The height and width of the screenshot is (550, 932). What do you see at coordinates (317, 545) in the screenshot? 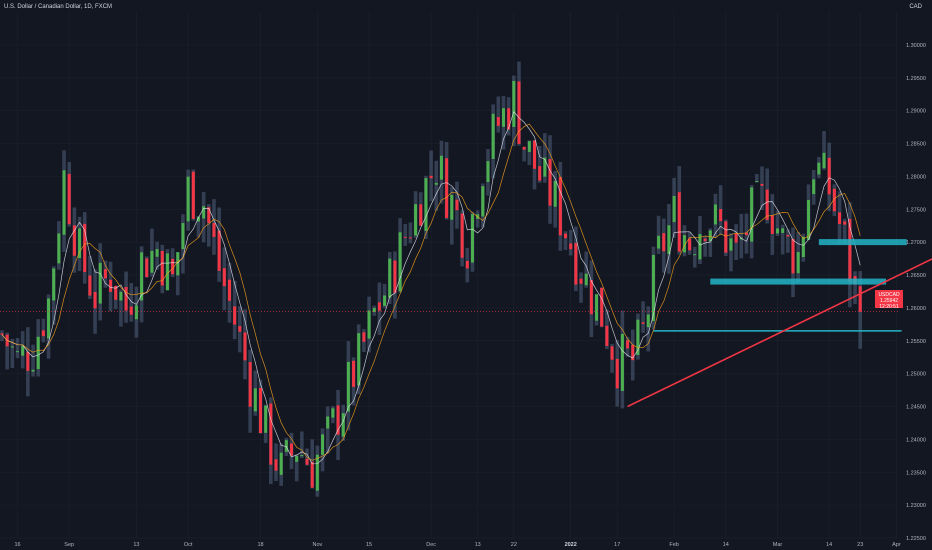
I see `x-tick-label: Nov` at bounding box center [317, 545].